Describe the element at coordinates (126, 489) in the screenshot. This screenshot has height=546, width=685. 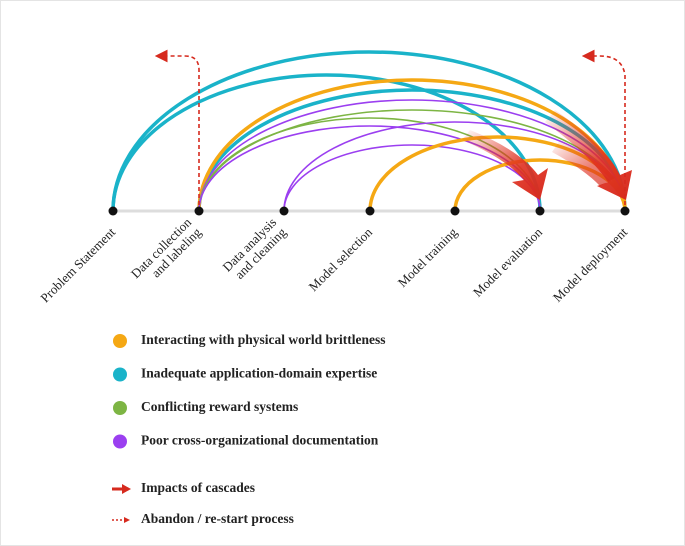
I see `cascade-icon` at that location.